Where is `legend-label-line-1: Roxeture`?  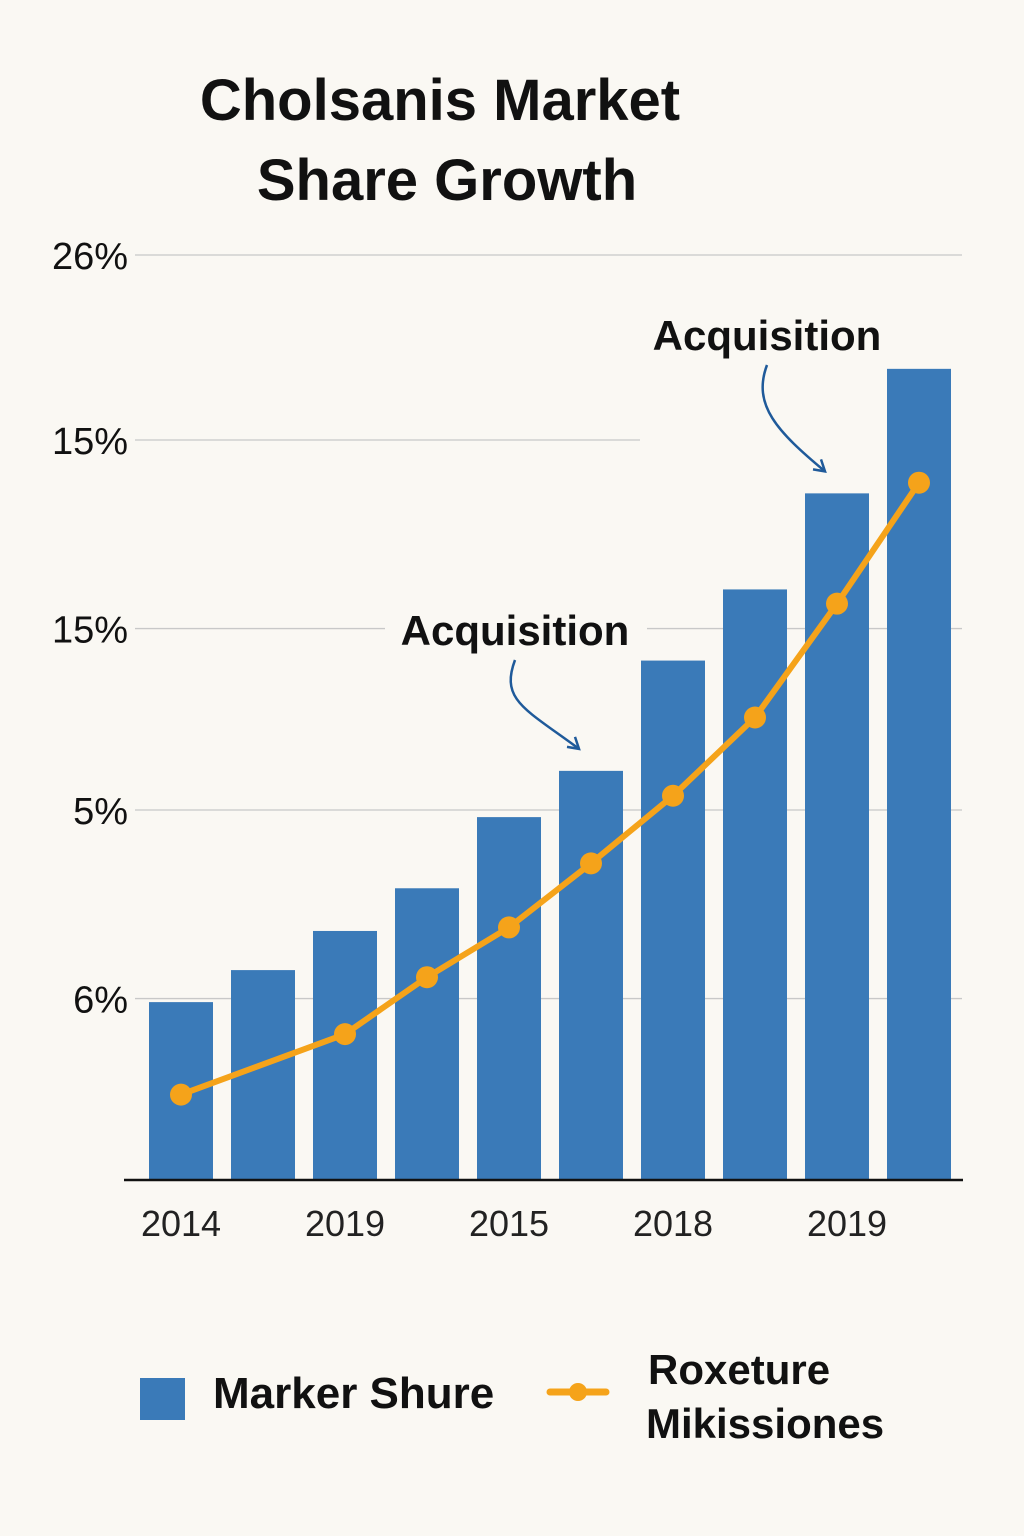 legend-label-line-1: Roxeture is located at coordinates (739, 1369).